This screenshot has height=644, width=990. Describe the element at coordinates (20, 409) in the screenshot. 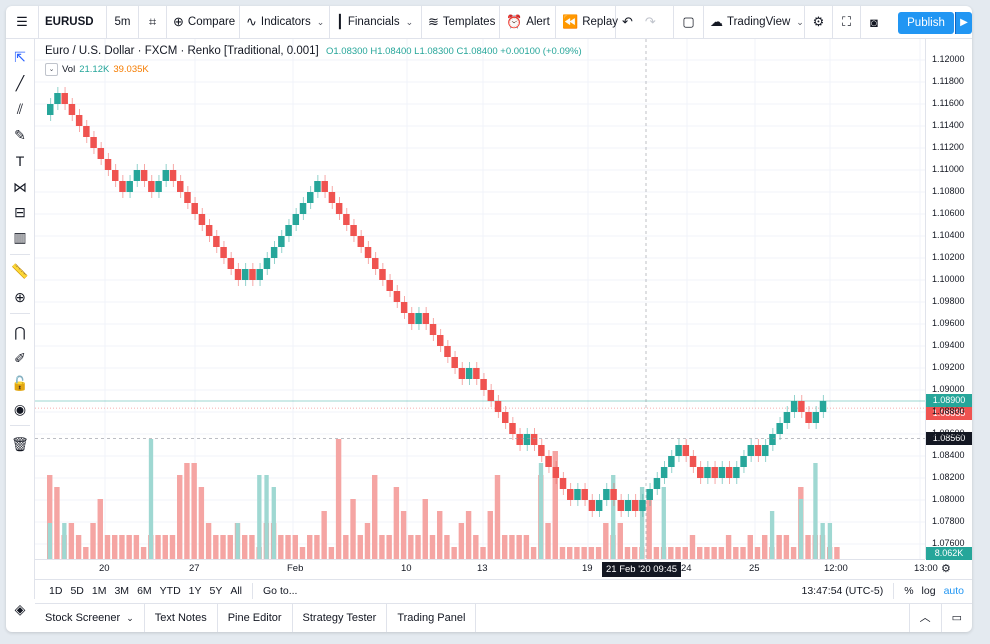

I see `eye-icon: ◉` at that location.